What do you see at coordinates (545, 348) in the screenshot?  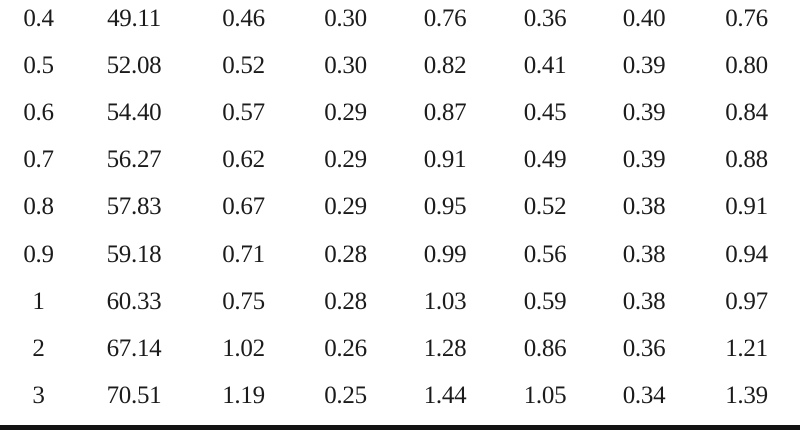 I see `table-cell: 0.86` at bounding box center [545, 348].